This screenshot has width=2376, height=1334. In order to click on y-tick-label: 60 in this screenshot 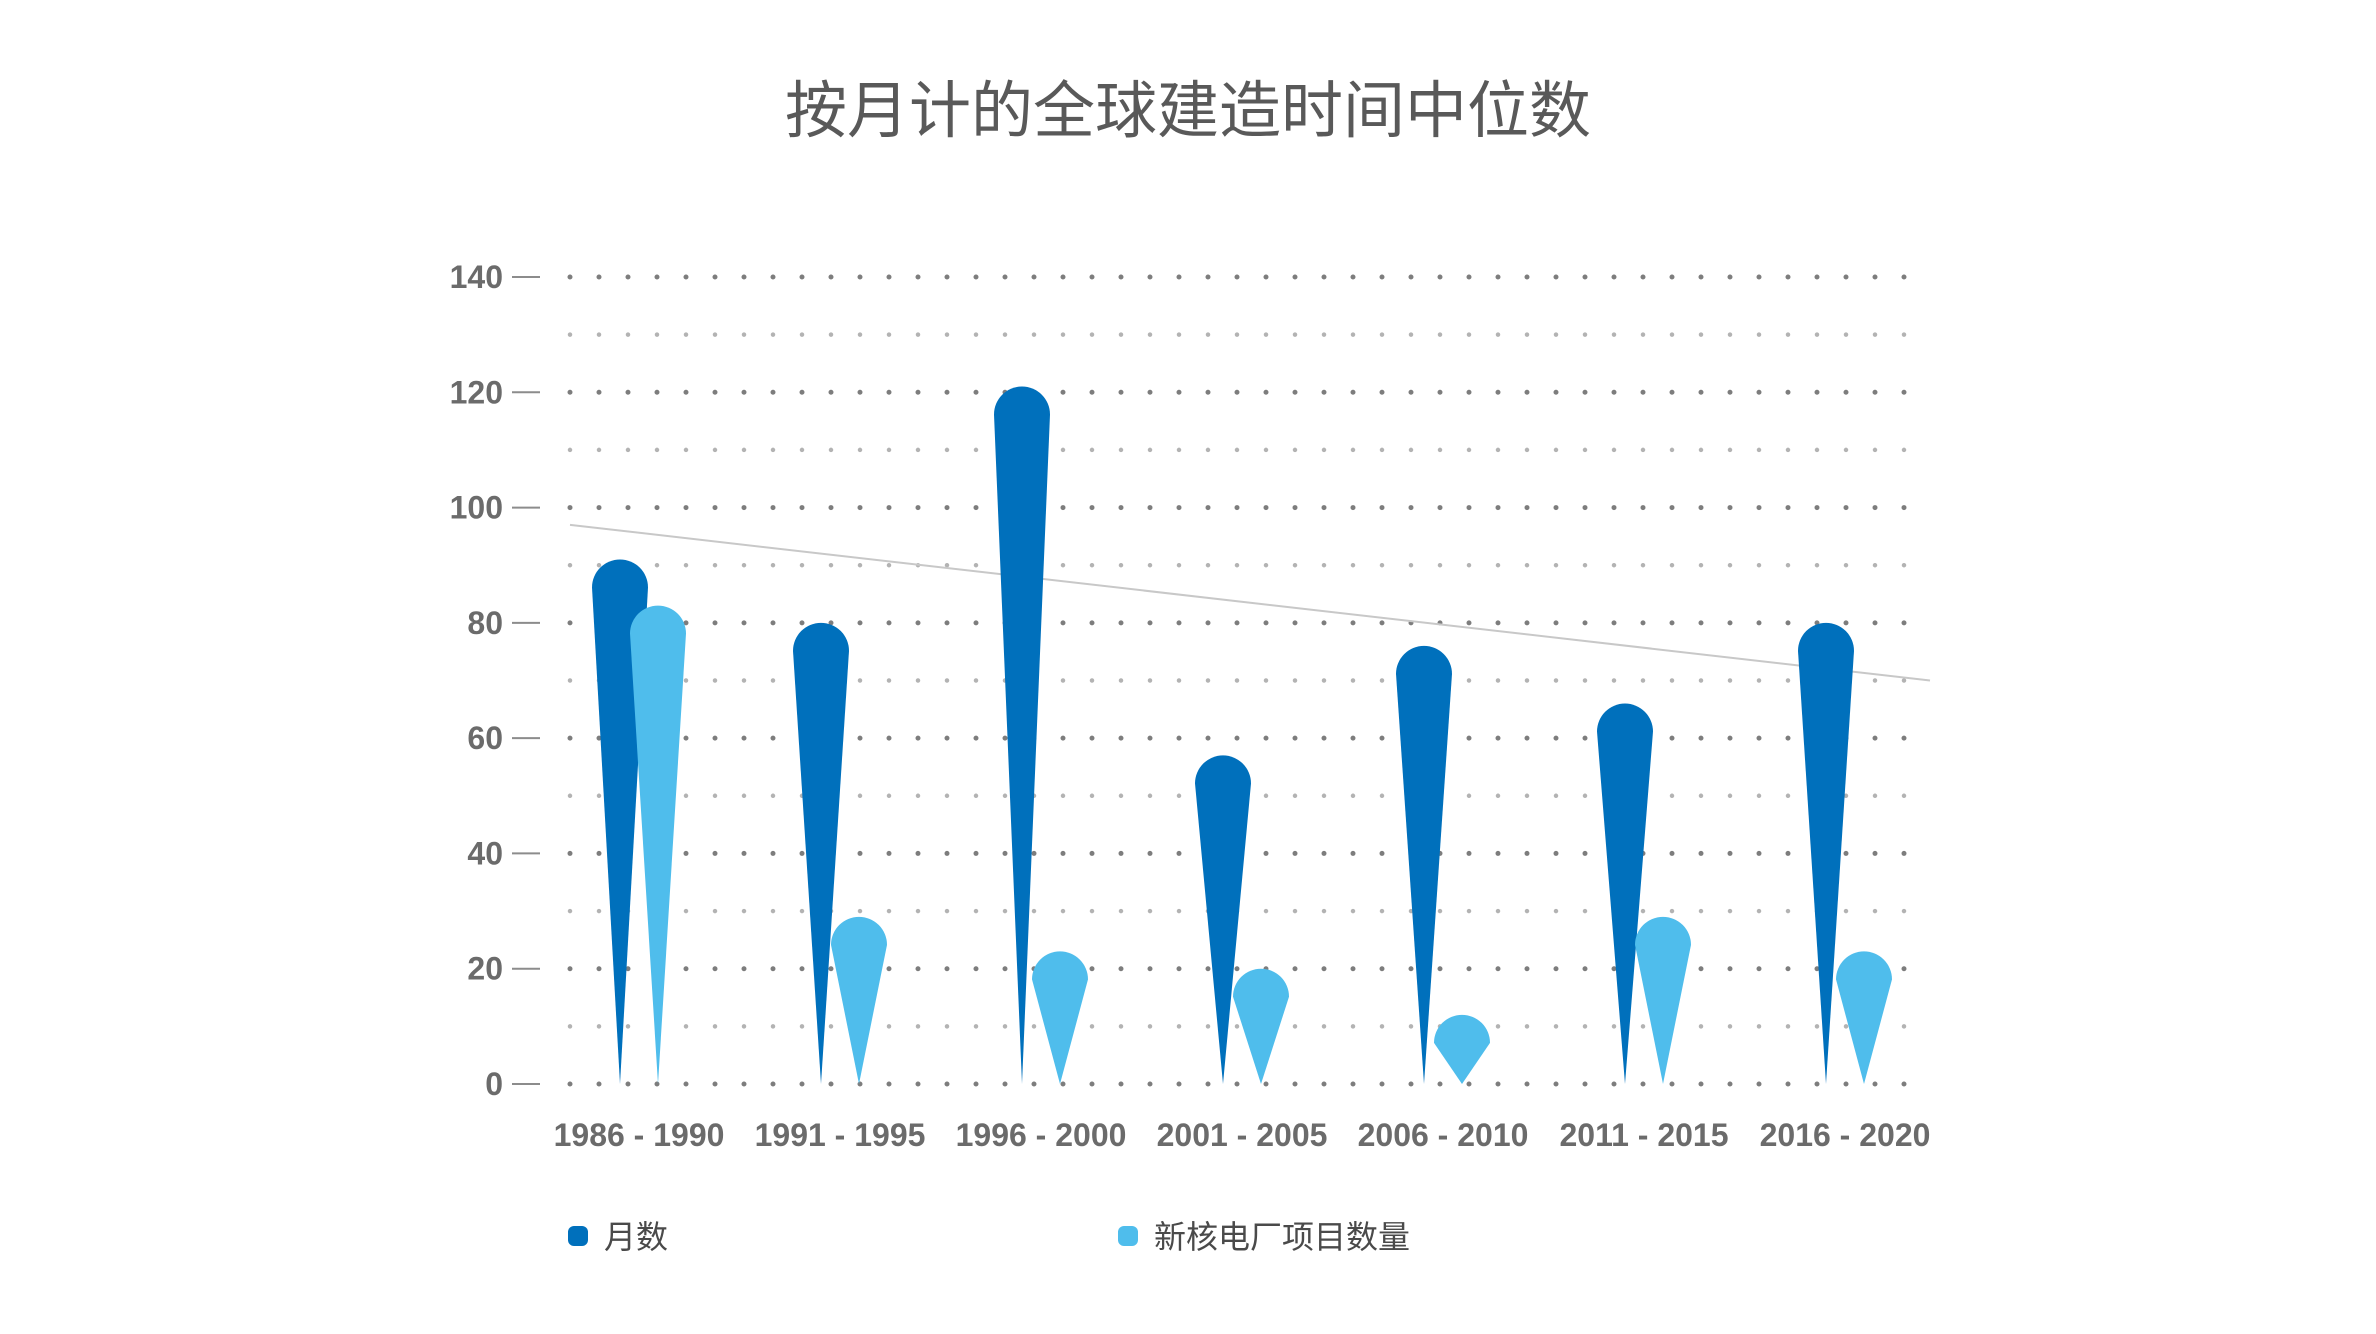, I will do `click(485, 738)`.